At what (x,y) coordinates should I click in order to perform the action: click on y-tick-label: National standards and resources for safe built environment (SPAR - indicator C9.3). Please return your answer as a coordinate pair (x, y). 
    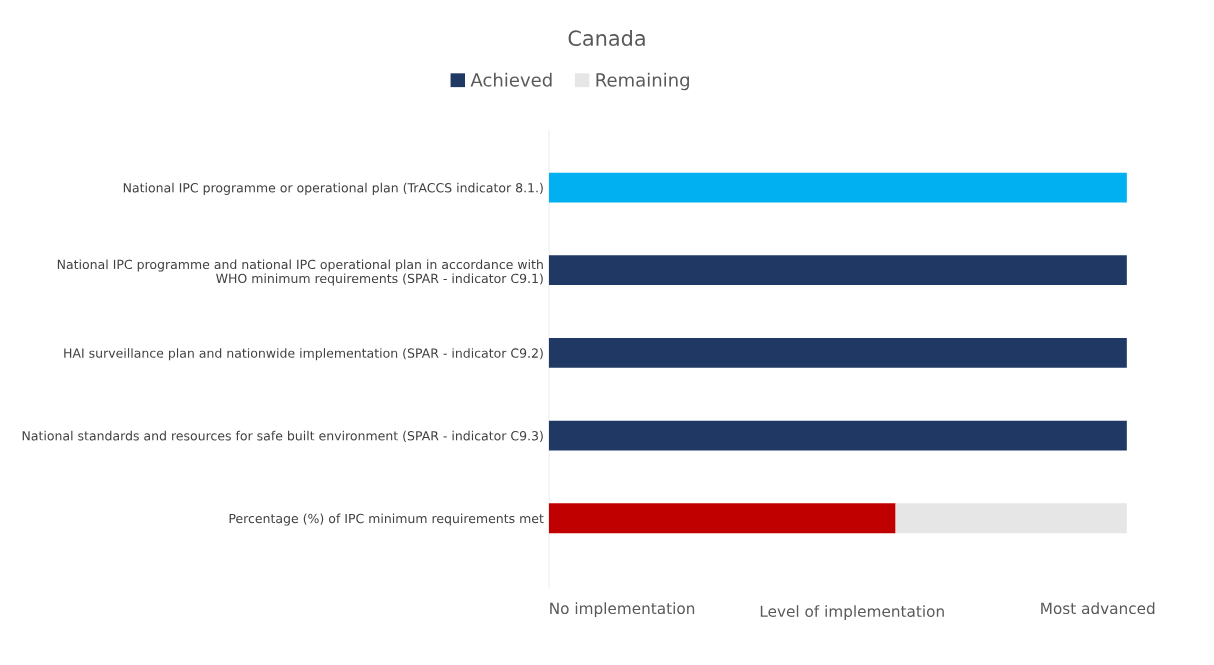
    Looking at the image, I should click on (282, 436).